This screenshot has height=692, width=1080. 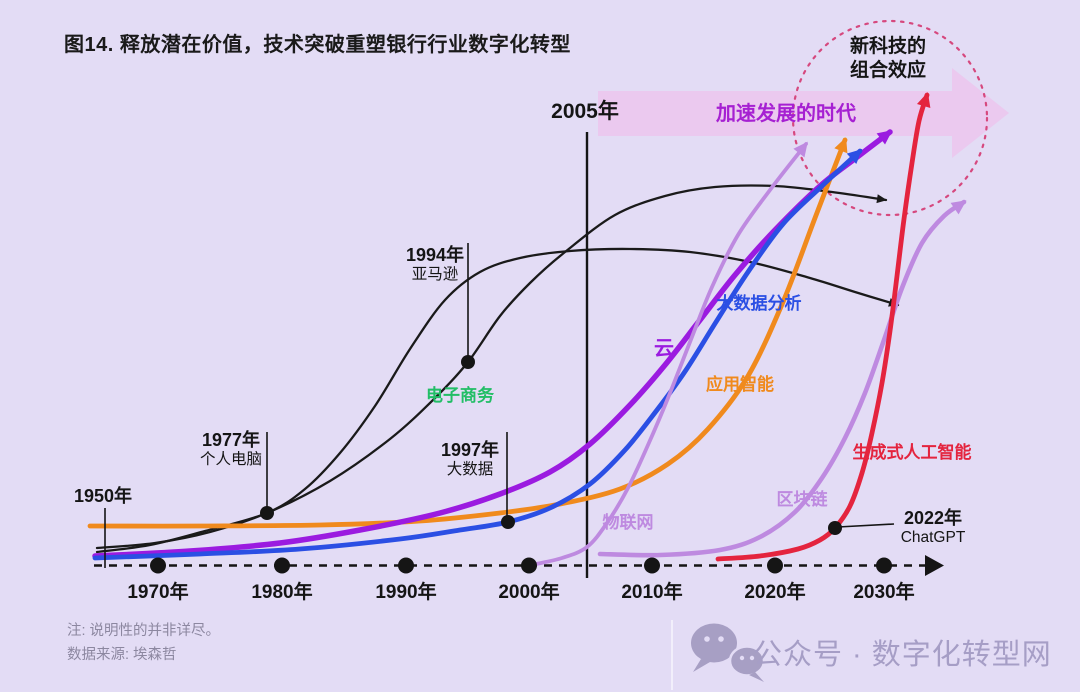 What do you see at coordinates (934, 565) in the screenshot?
I see `time-axis-arrowhead` at bounding box center [934, 565].